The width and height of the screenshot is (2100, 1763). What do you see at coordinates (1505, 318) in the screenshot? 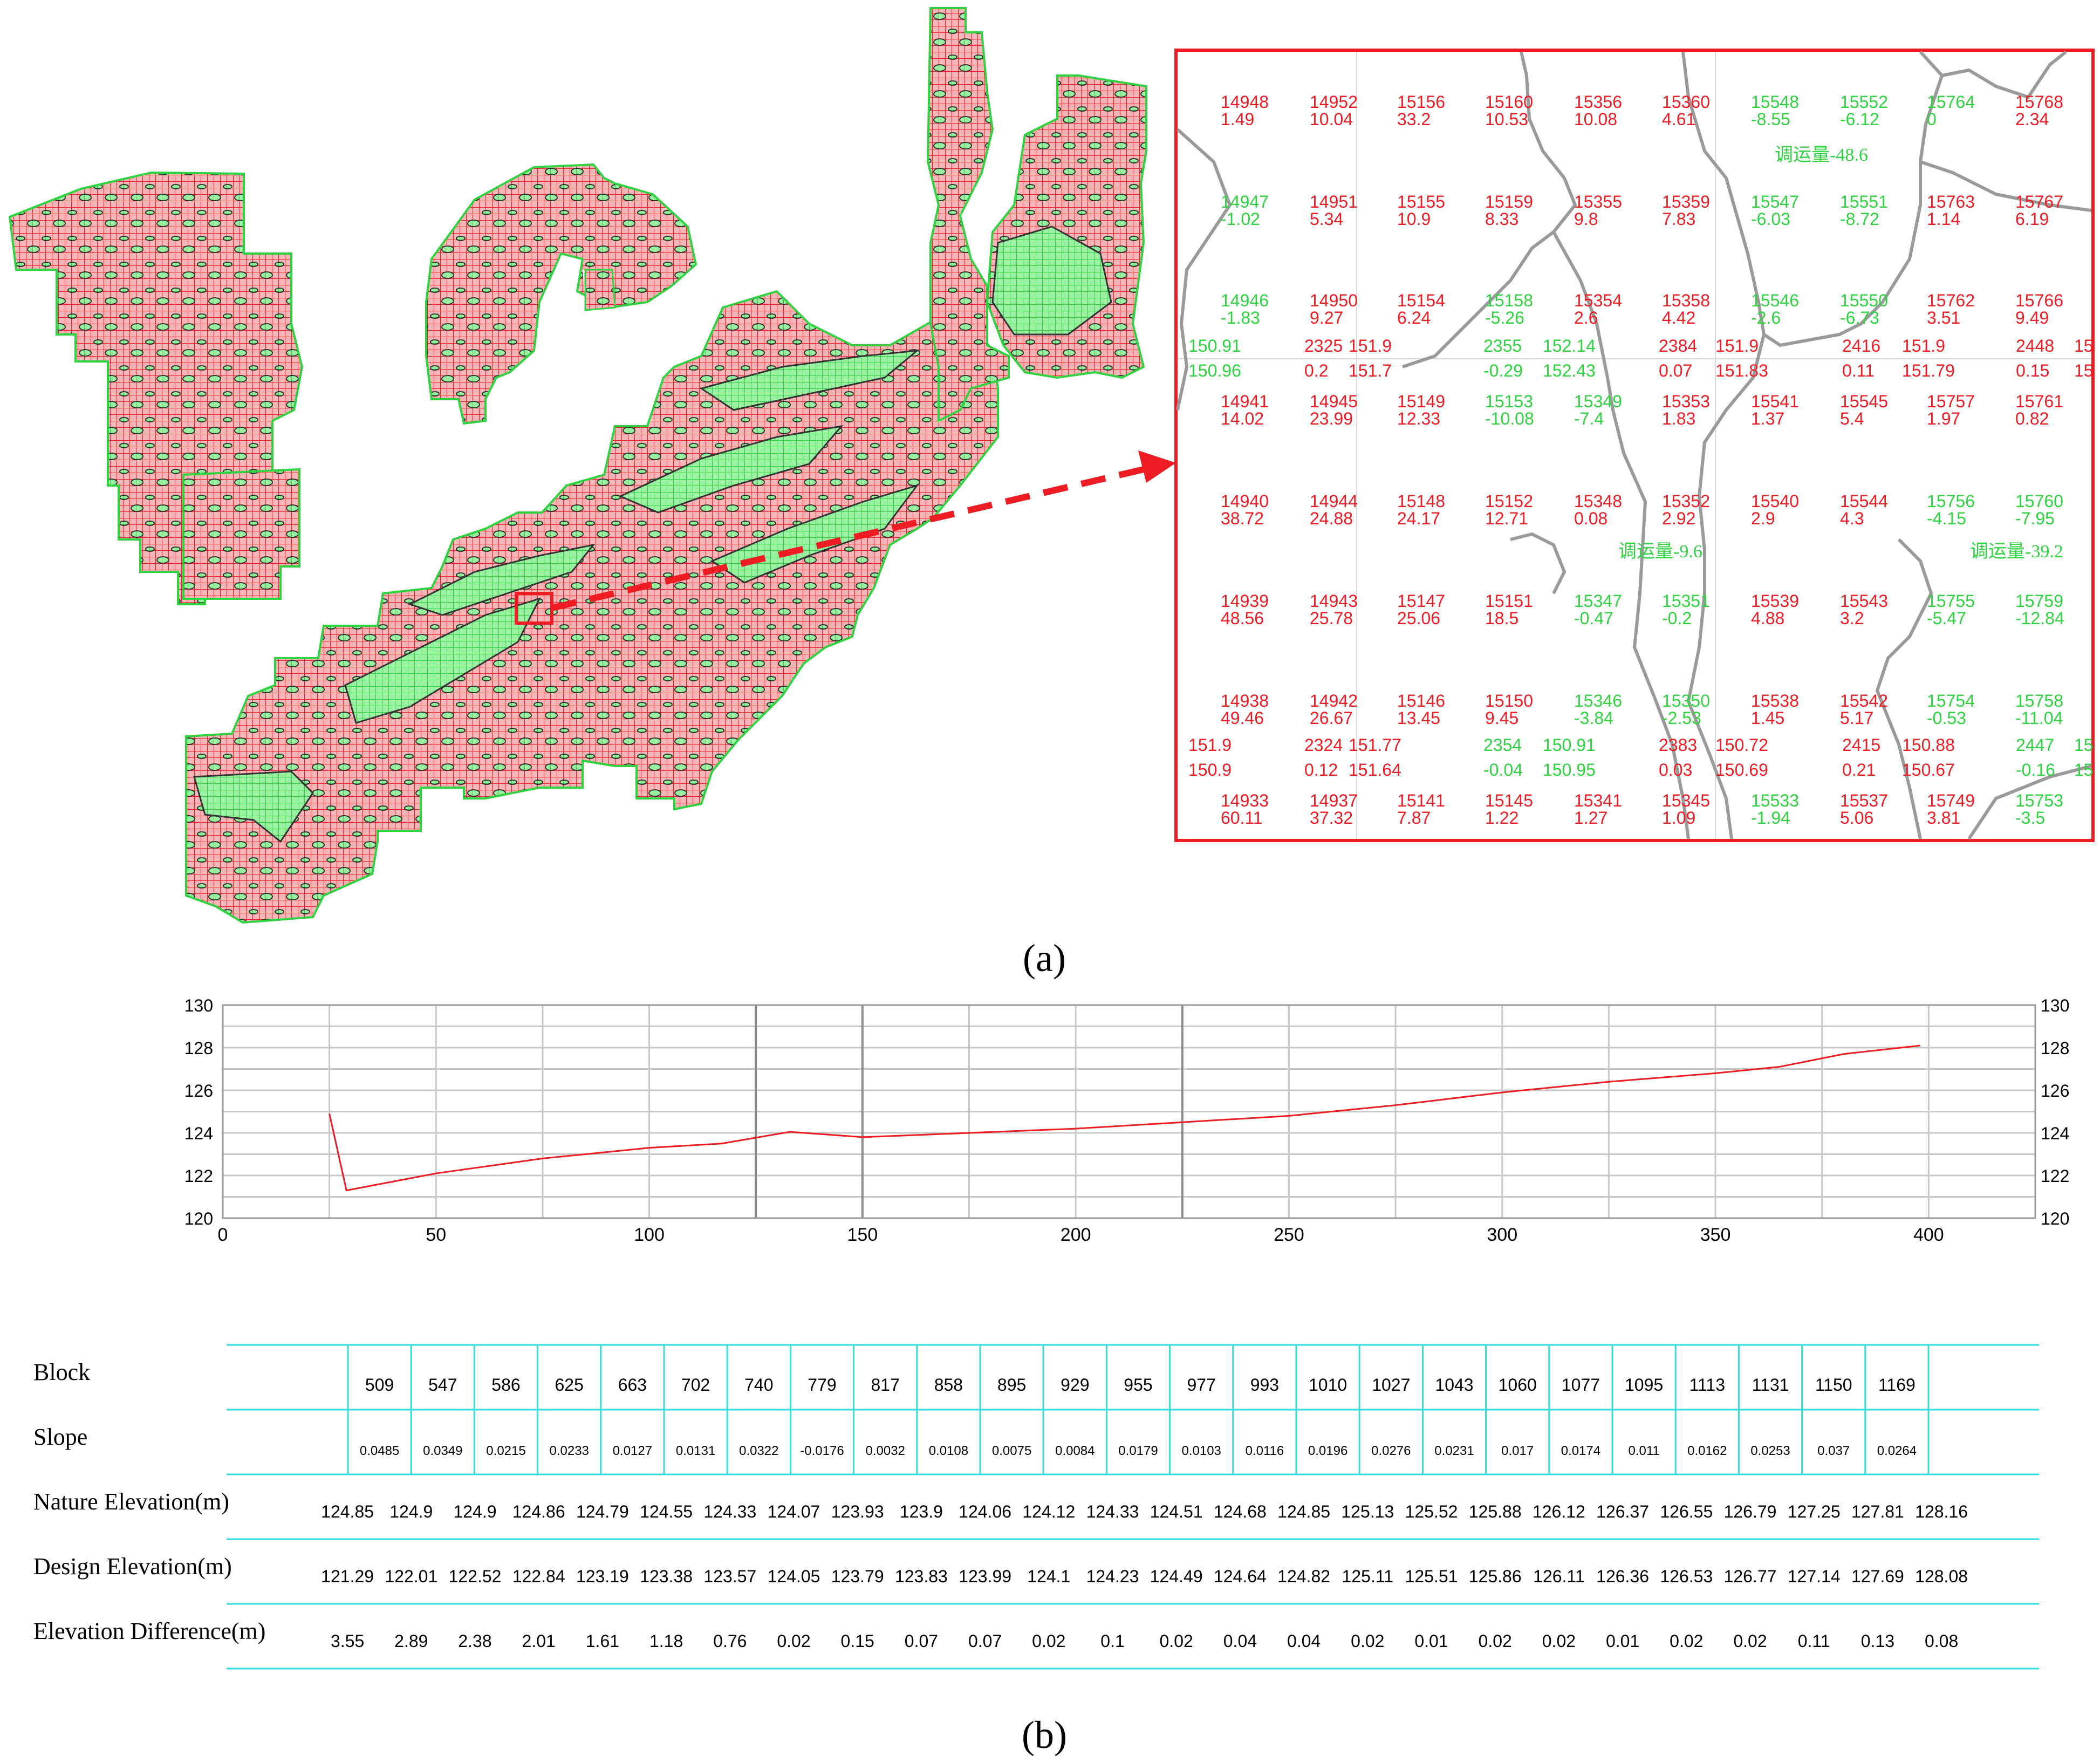
I see `cell-value: -5.26` at bounding box center [1505, 318].